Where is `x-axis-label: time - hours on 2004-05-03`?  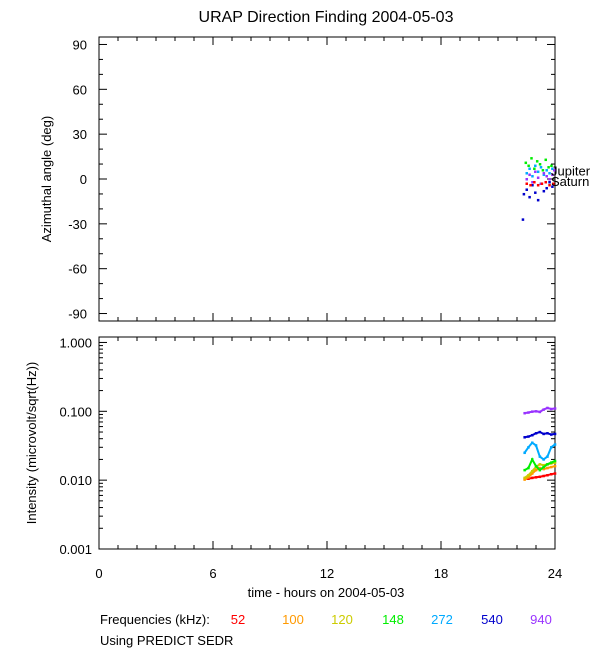 x-axis-label: time - hours on 2004-05-03 is located at coordinates (326, 592).